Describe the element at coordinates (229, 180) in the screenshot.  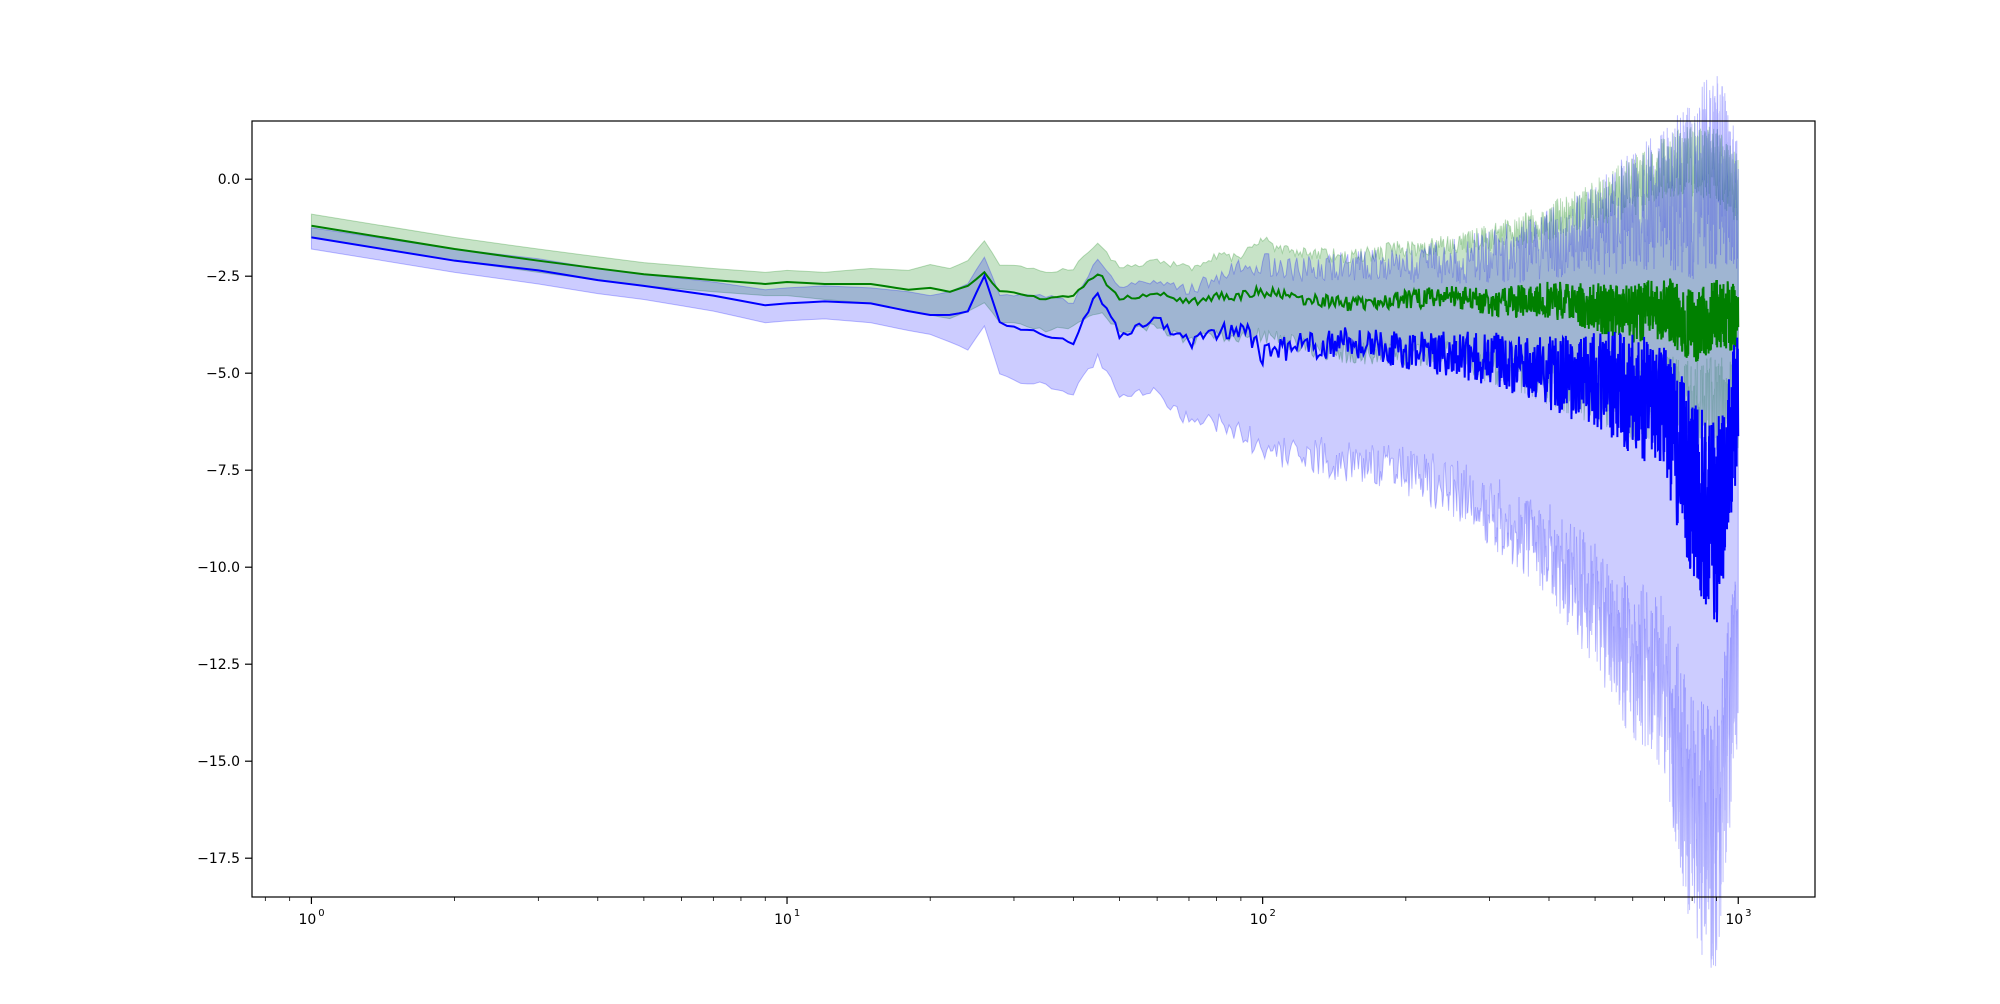
I see `y-tick-label: 0.0` at that location.